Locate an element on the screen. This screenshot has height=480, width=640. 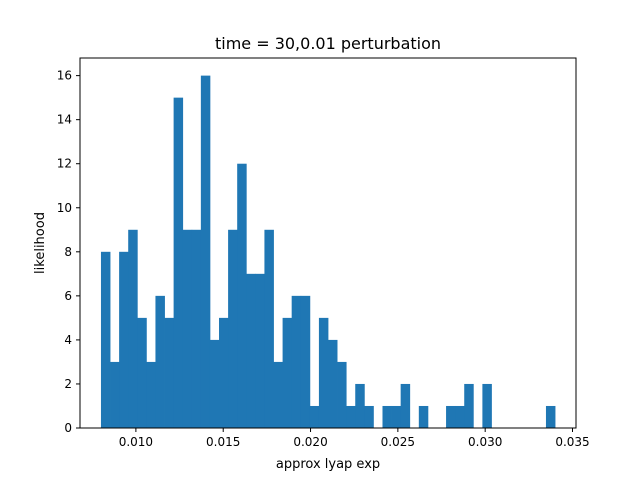
y-axis-label: likelihood is located at coordinates (40, 243).